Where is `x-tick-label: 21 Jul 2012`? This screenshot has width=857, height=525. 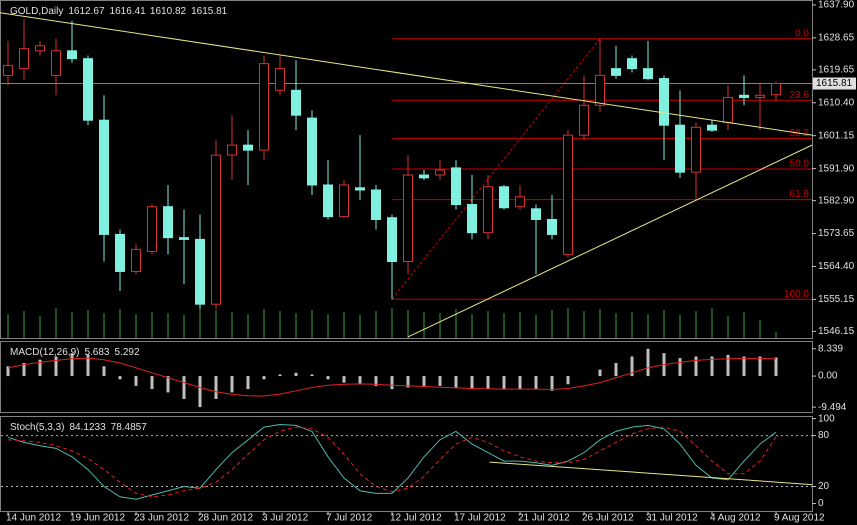 x-tick-label: 21 Jul 2012 is located at coordinates (544, 518).